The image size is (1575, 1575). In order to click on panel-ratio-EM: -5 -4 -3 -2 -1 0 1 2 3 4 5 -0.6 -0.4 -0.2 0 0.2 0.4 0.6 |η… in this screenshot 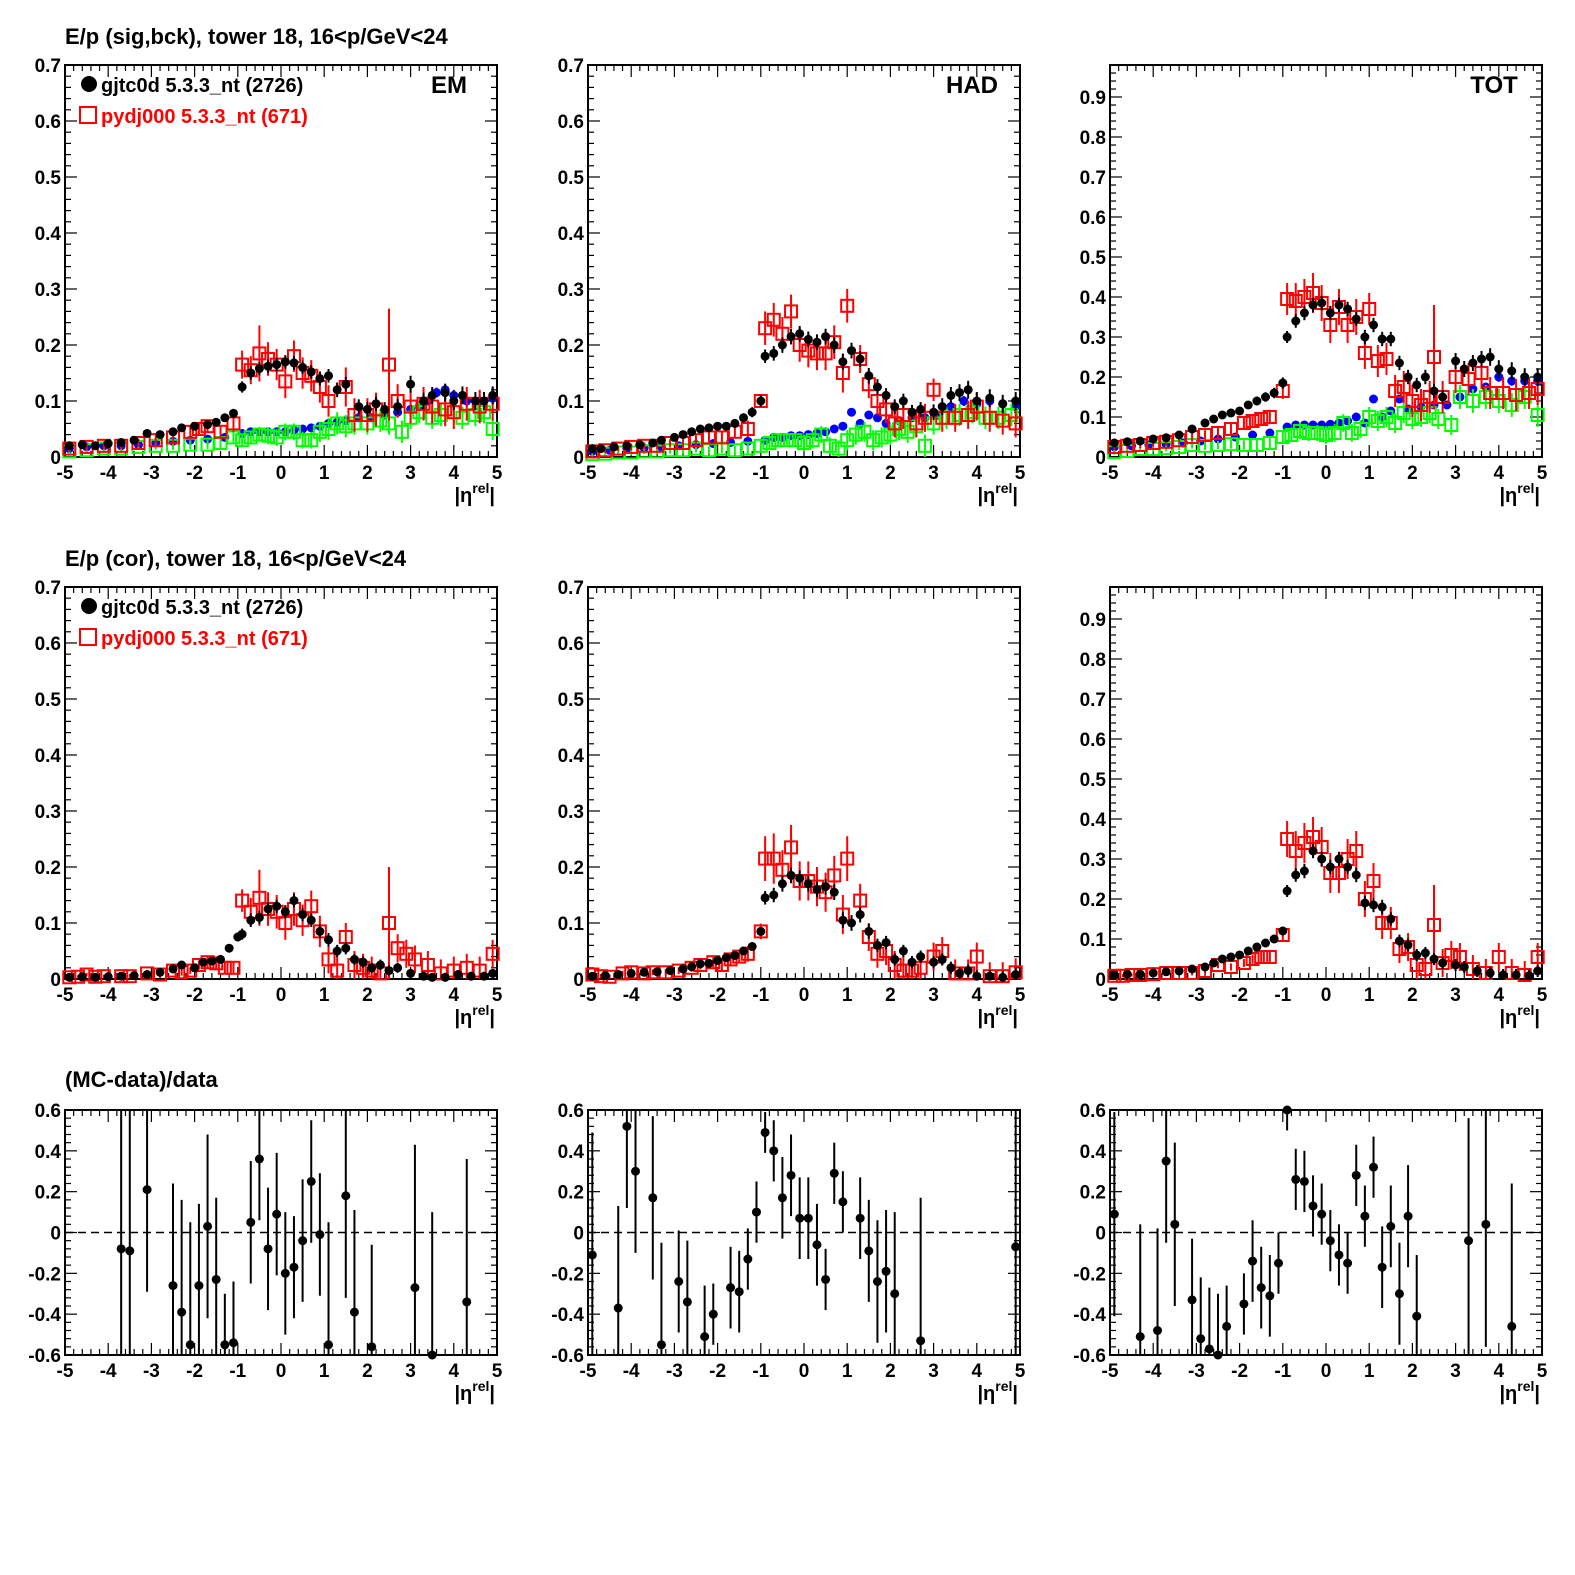, I will do `click(265, 1253)`.